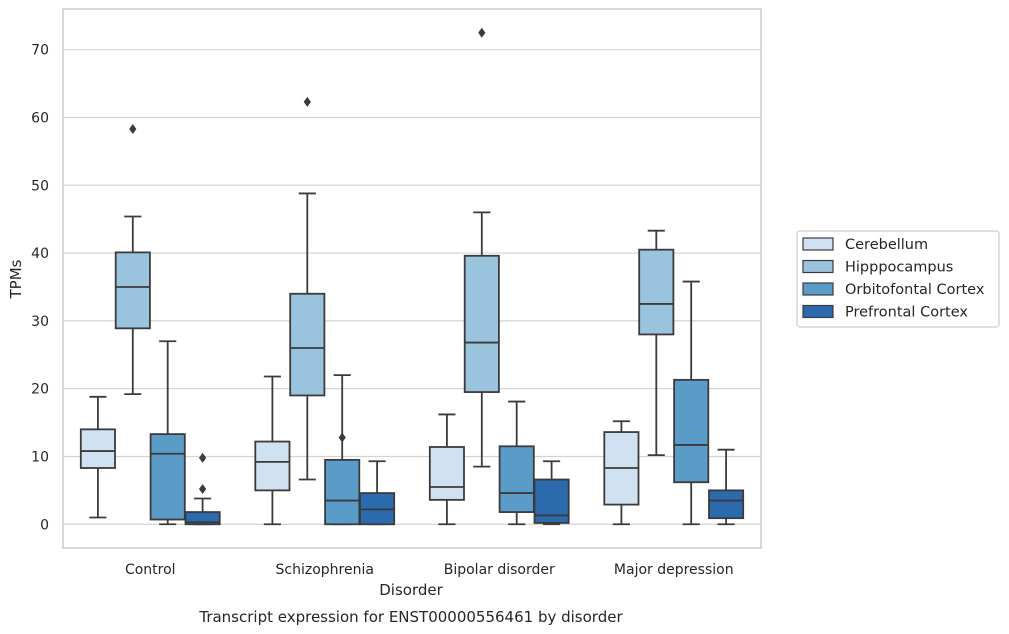  What do you see at coordinates (150, 570) in the screenshot?
I see `x-tick-label: Control` at bounding box center [150, 570].